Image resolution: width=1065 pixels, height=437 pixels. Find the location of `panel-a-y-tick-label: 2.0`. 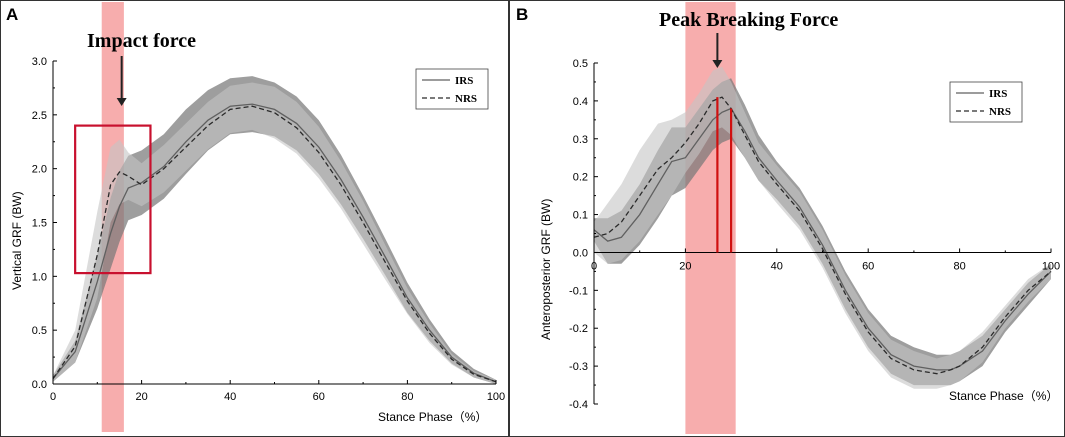

panel-a-y-tick-label: 2.0 is located at coordinates (39, 170).